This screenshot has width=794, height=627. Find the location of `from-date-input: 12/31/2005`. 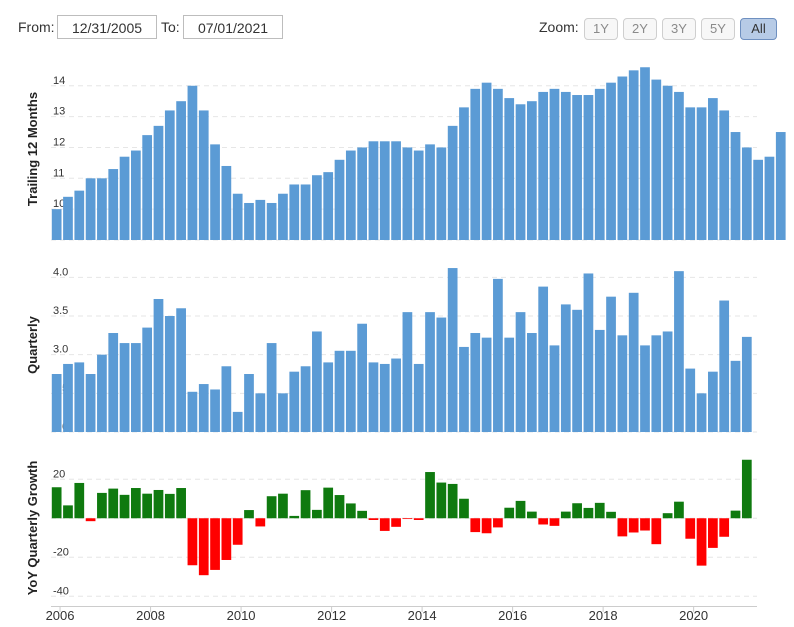

from-date-input: 12/31/2005 is located at coordinates (107, 27).